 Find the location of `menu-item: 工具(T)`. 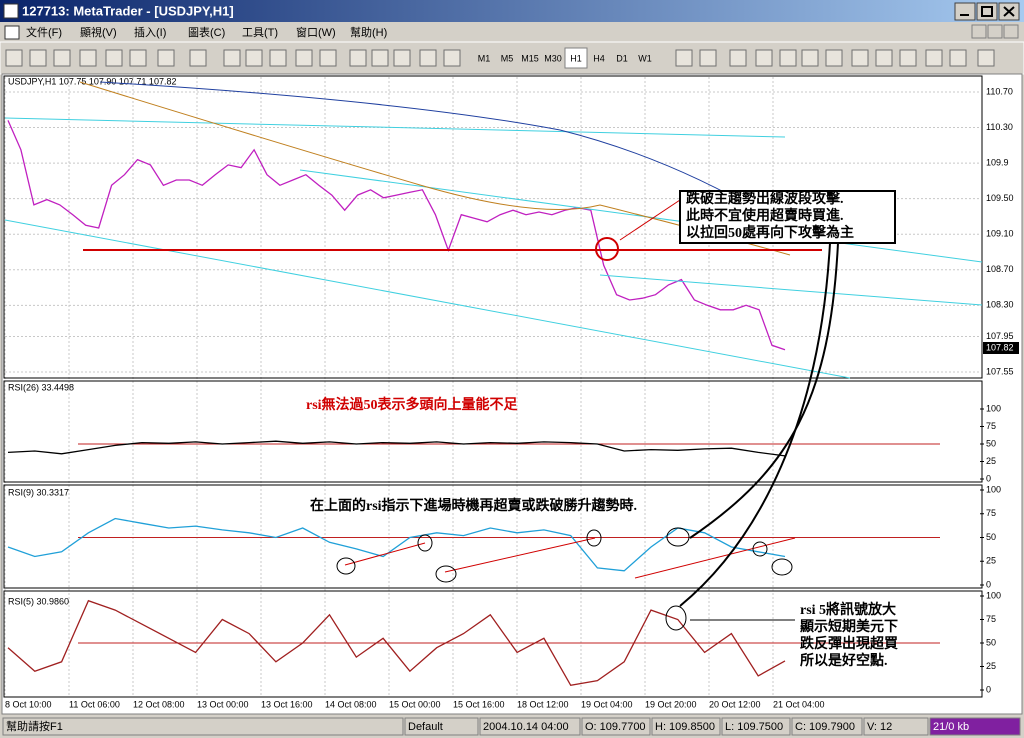

menu-item: 工具(T) is located at coordinates (260, 32).